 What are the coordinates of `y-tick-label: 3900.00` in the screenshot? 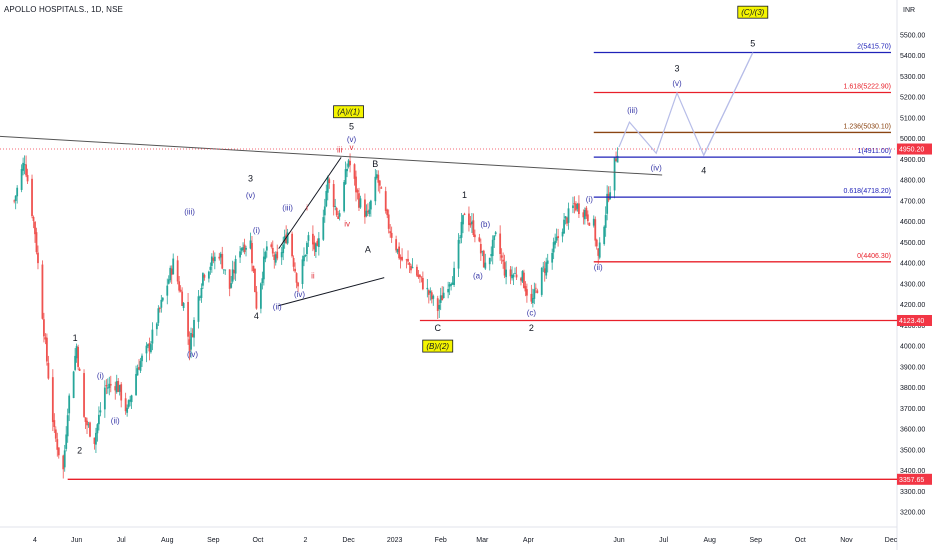 It's located at (912, 367).